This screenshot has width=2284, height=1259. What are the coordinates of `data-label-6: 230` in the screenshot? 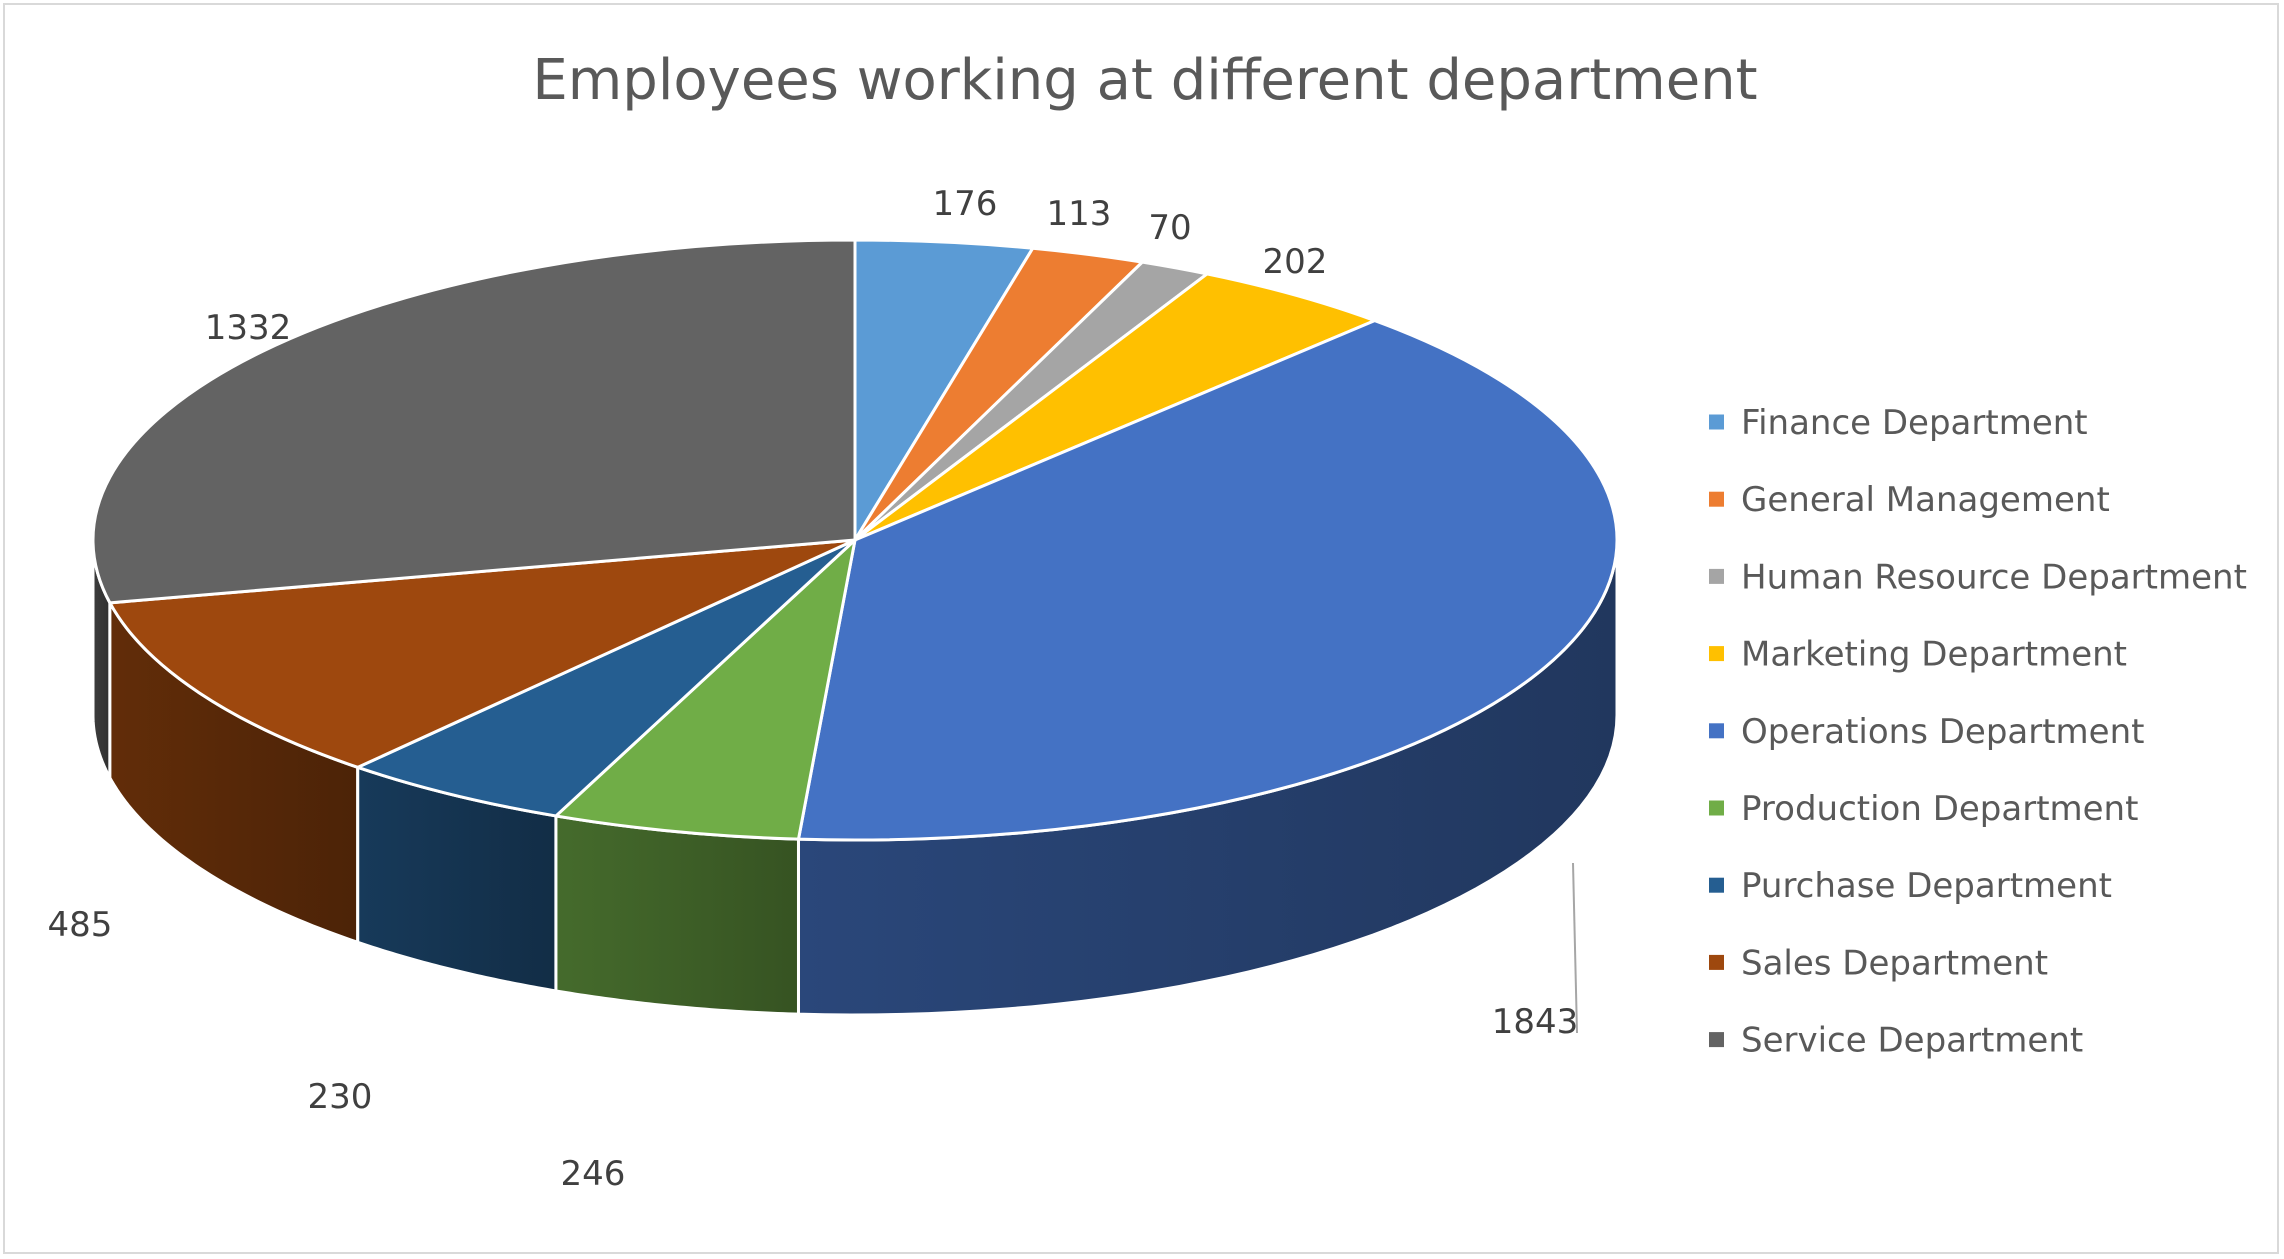 It's located at (340, 1097).